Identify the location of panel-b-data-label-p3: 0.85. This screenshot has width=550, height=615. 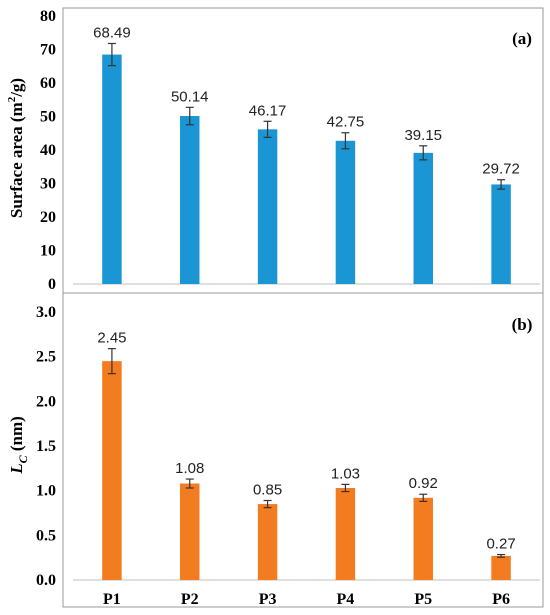
(267, 489).